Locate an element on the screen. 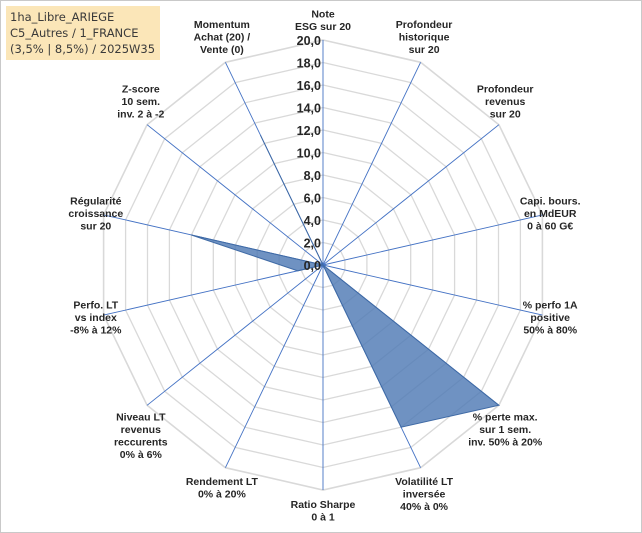 The image size is (642, 533). axis-label-line: 0 à 60 G€ is located at coordinates (550, 227).